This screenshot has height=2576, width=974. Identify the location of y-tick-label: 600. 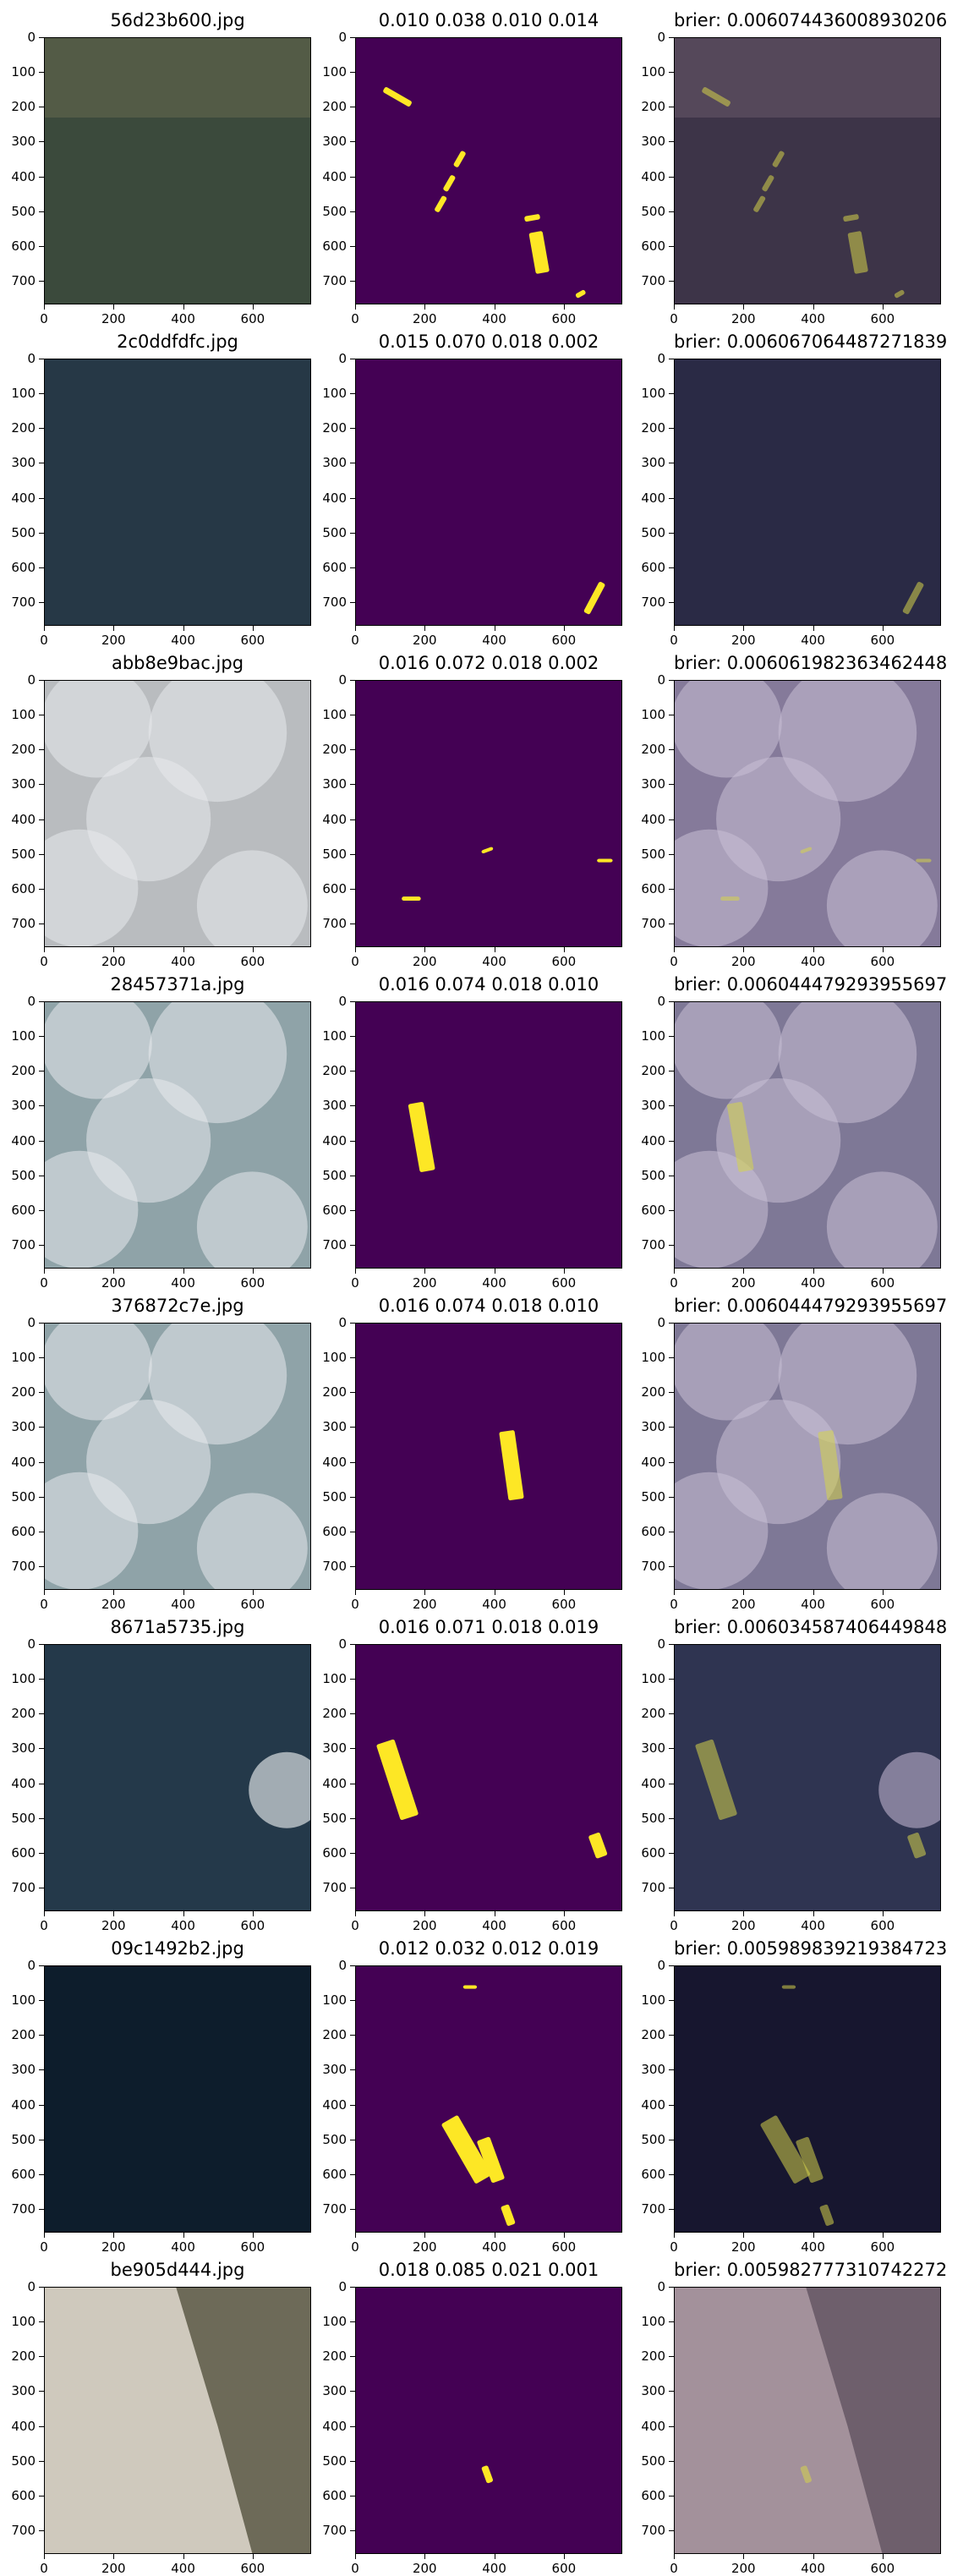
(330, 1853).